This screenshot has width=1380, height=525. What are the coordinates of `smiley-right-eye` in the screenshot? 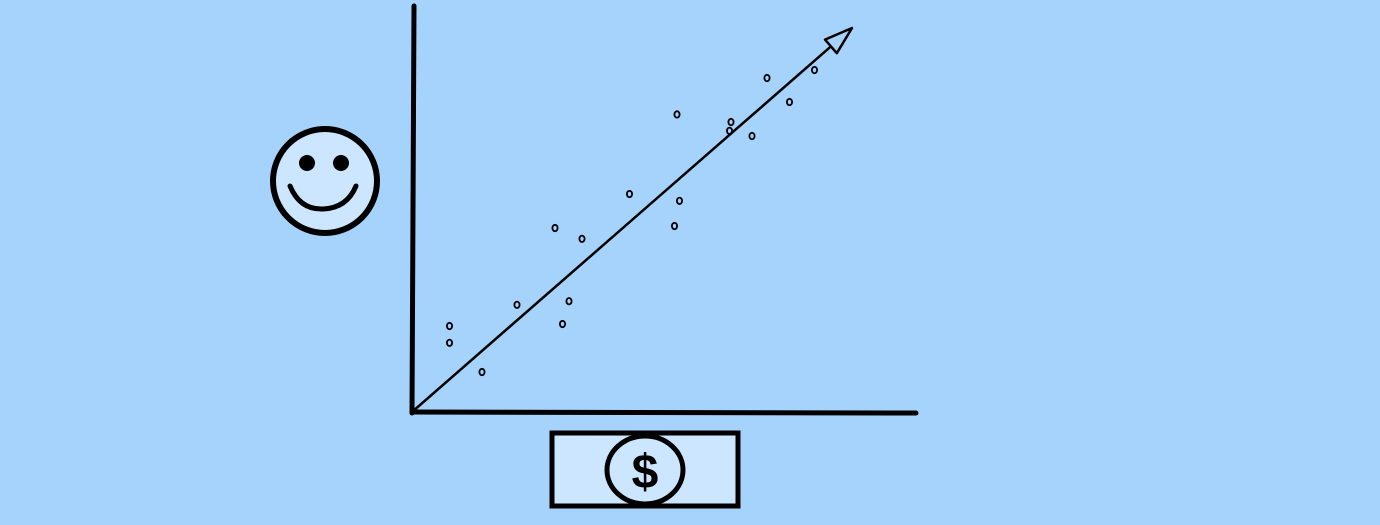 It's located at (341, 163).